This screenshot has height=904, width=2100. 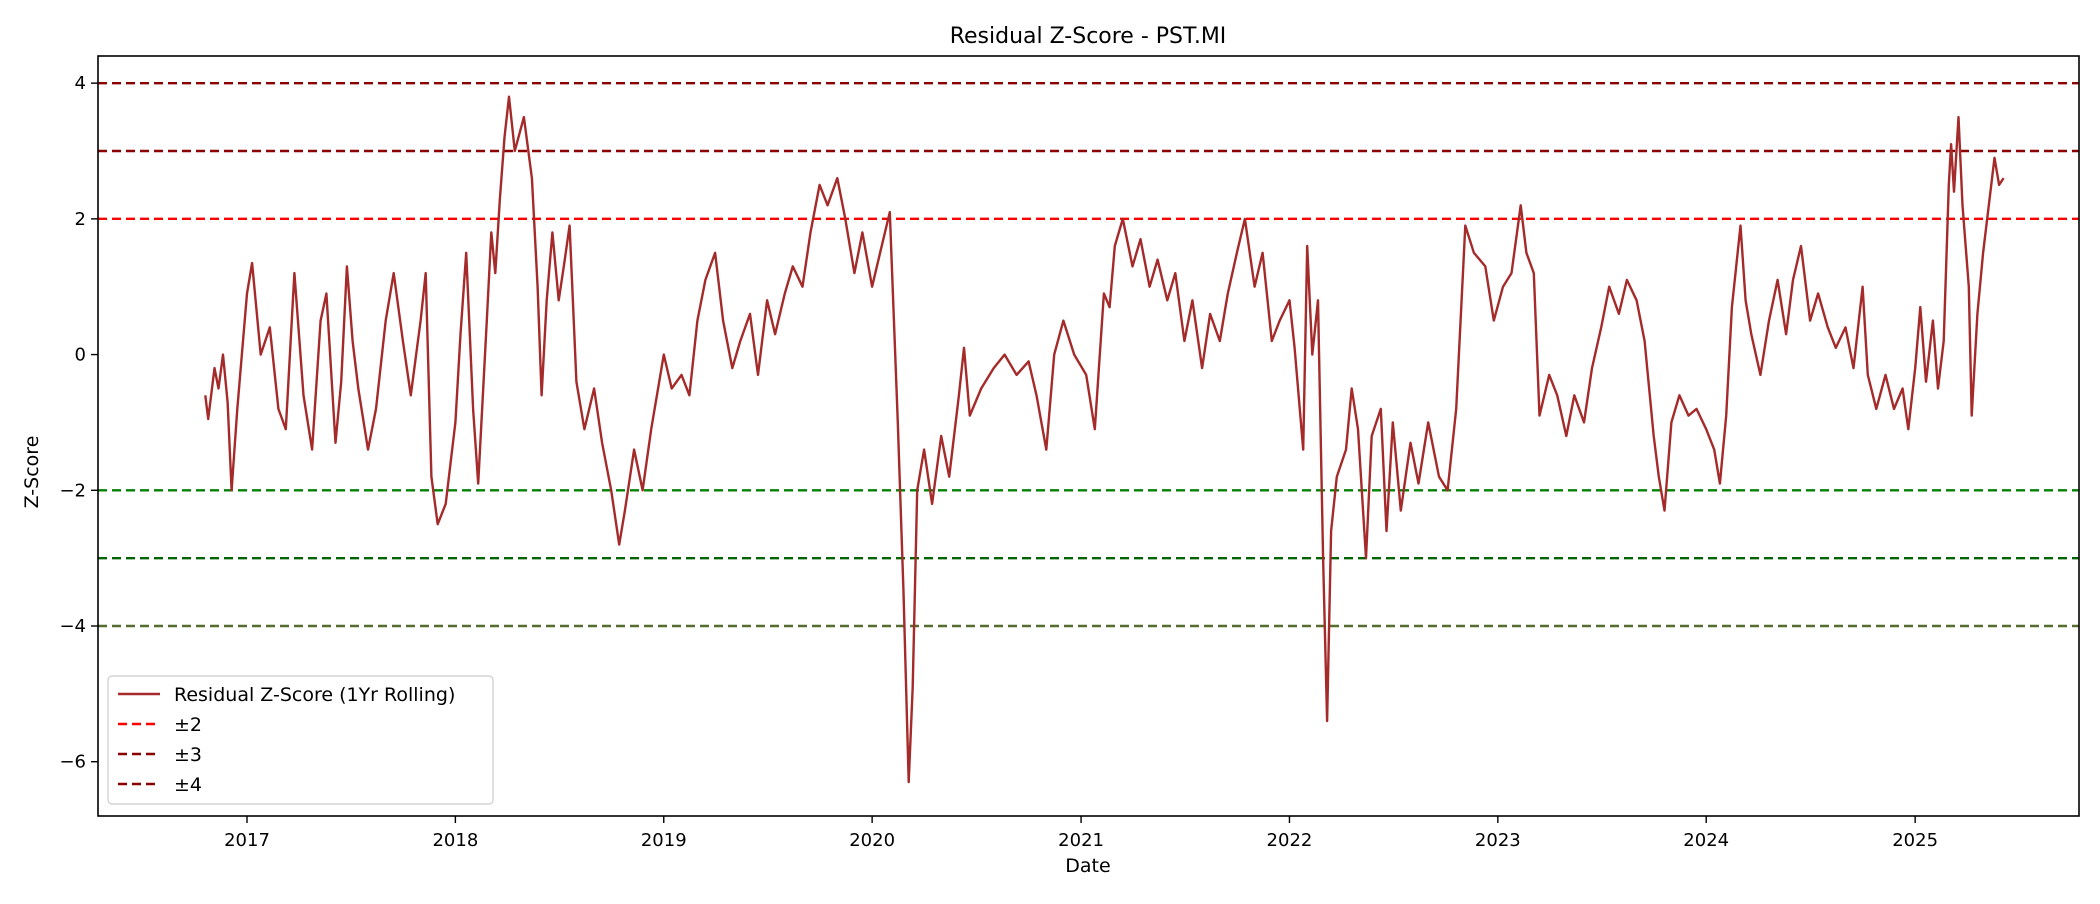 What do you see at coordinates (1706, 840) in the screenshot?
I see `x-tick-label: 2024` at bounding box center [1706, 840].